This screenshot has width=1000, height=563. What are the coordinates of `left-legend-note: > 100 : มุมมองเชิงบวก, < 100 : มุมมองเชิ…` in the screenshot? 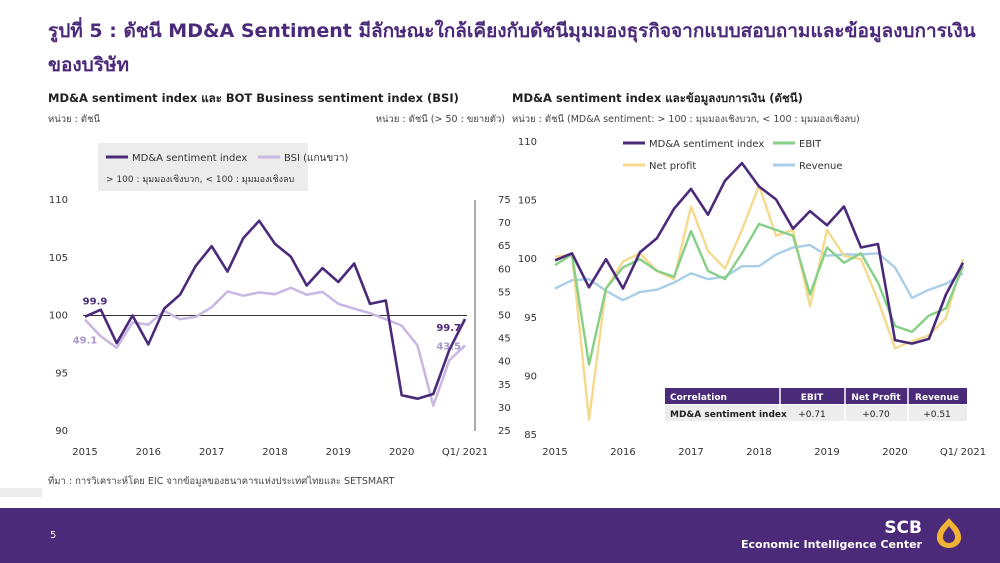 It's located at (200, 179).